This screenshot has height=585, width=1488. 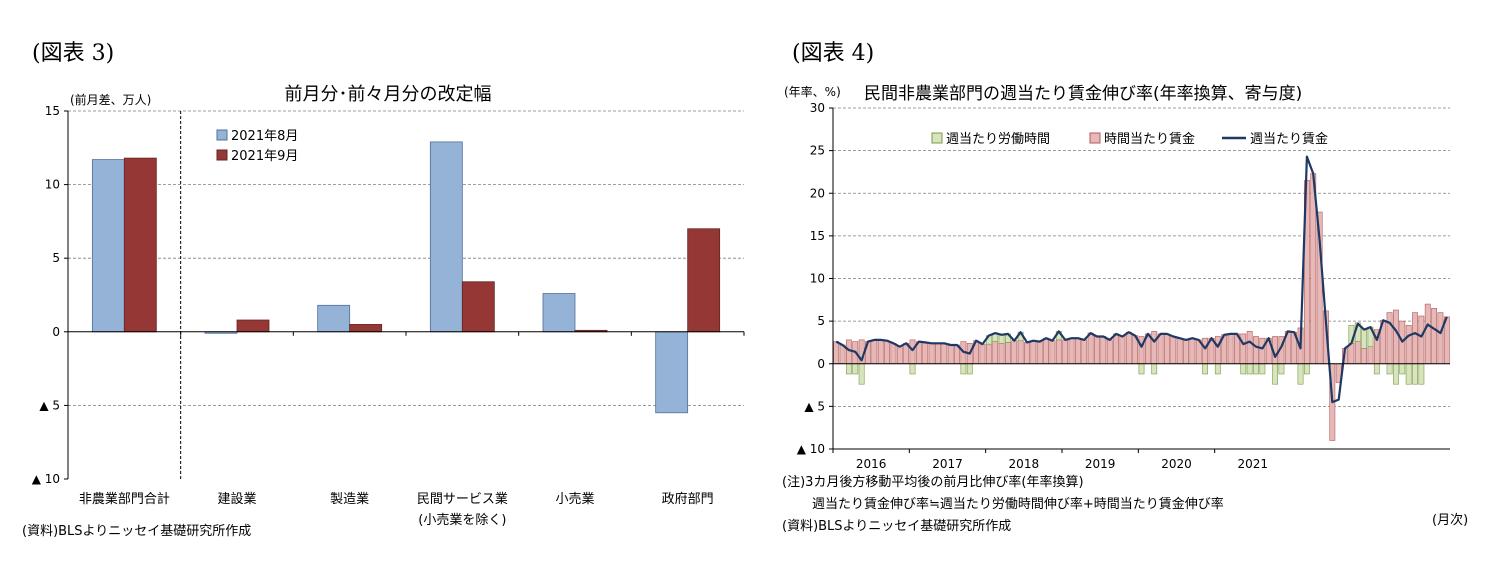 I want to click on y-tick-labels: 30 25 20 15 10 5 0 ▲ 5 ▲ 10, so click(x=811, y=278).